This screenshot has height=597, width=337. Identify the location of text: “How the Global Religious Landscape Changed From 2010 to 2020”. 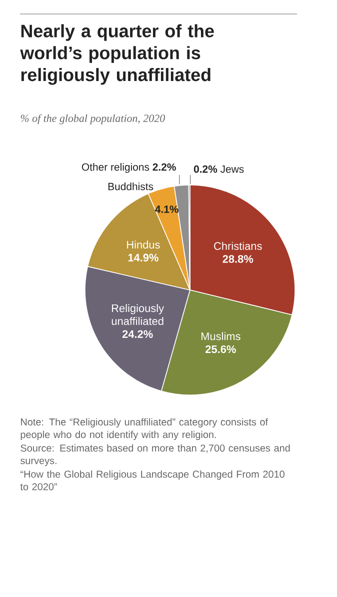
(152, 480).